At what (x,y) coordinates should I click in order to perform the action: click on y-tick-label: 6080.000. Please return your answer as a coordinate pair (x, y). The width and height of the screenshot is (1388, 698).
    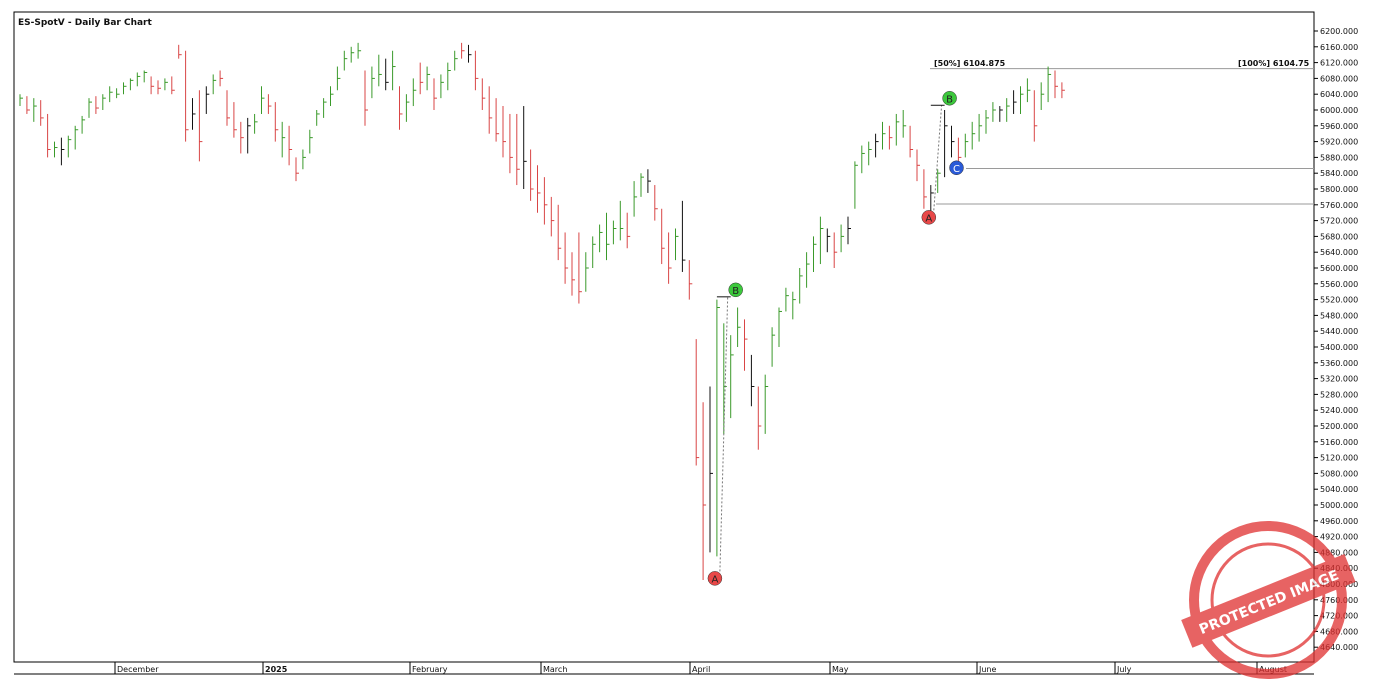
    Looking at the image, I should click on (1339, 78).